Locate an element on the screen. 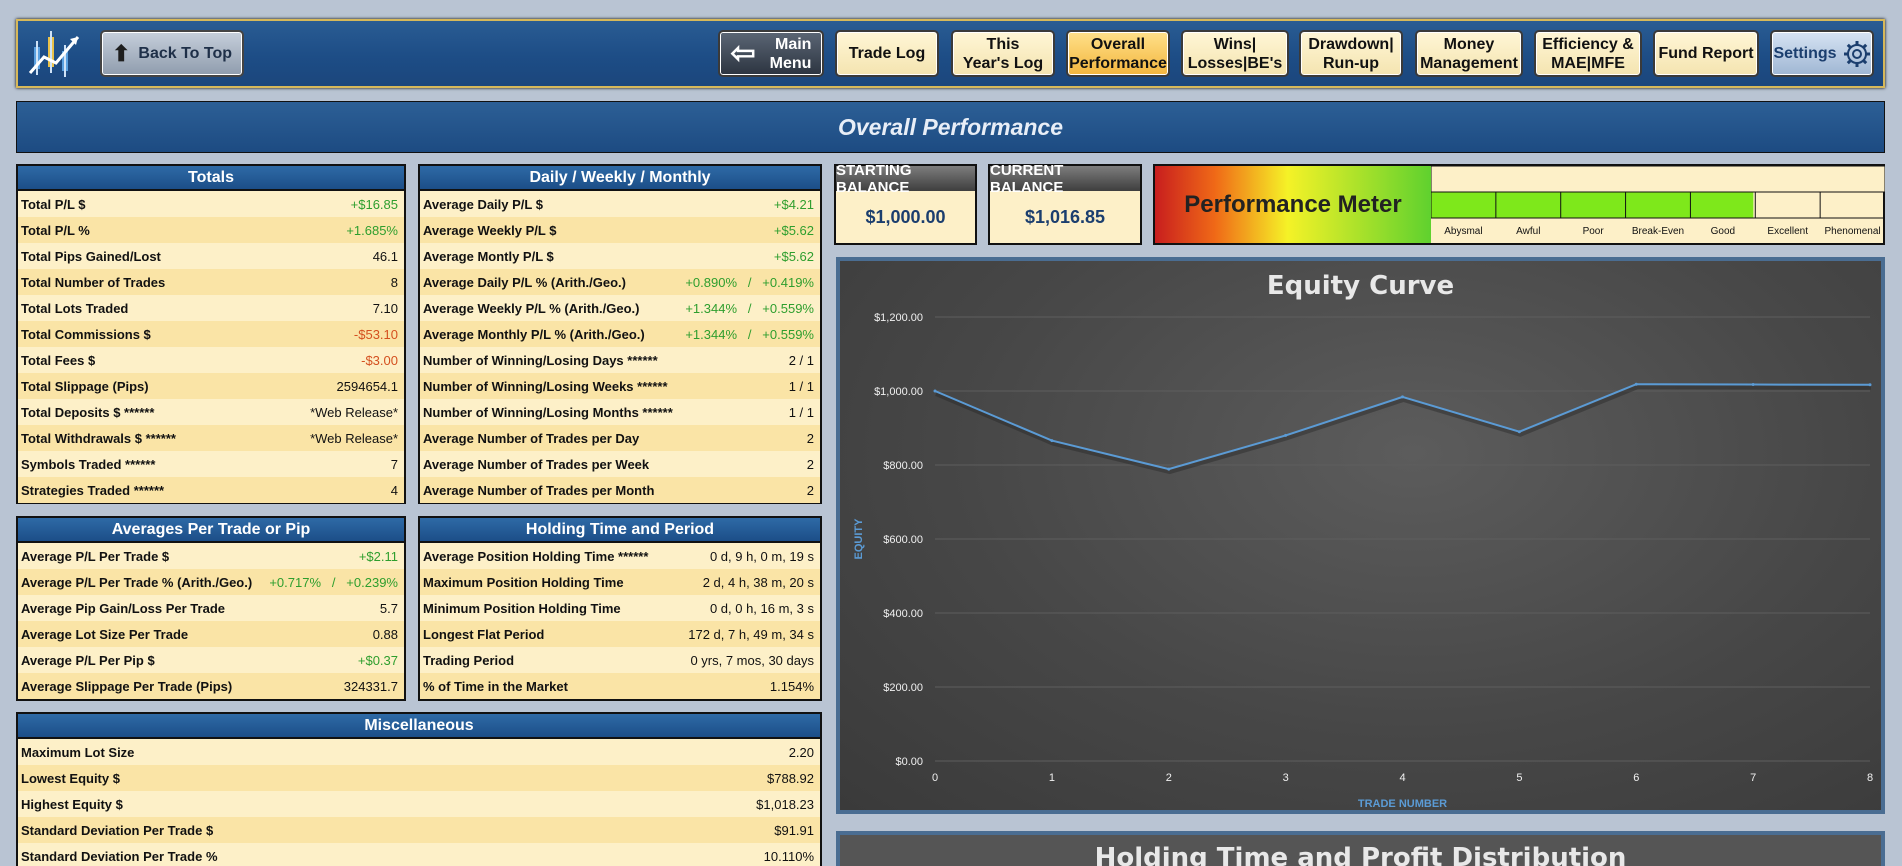 Image resolution: width=1902 pixels, height=866 pixels. stat-value: +0.890% / +0.419% is located at coordinates (749, 282).